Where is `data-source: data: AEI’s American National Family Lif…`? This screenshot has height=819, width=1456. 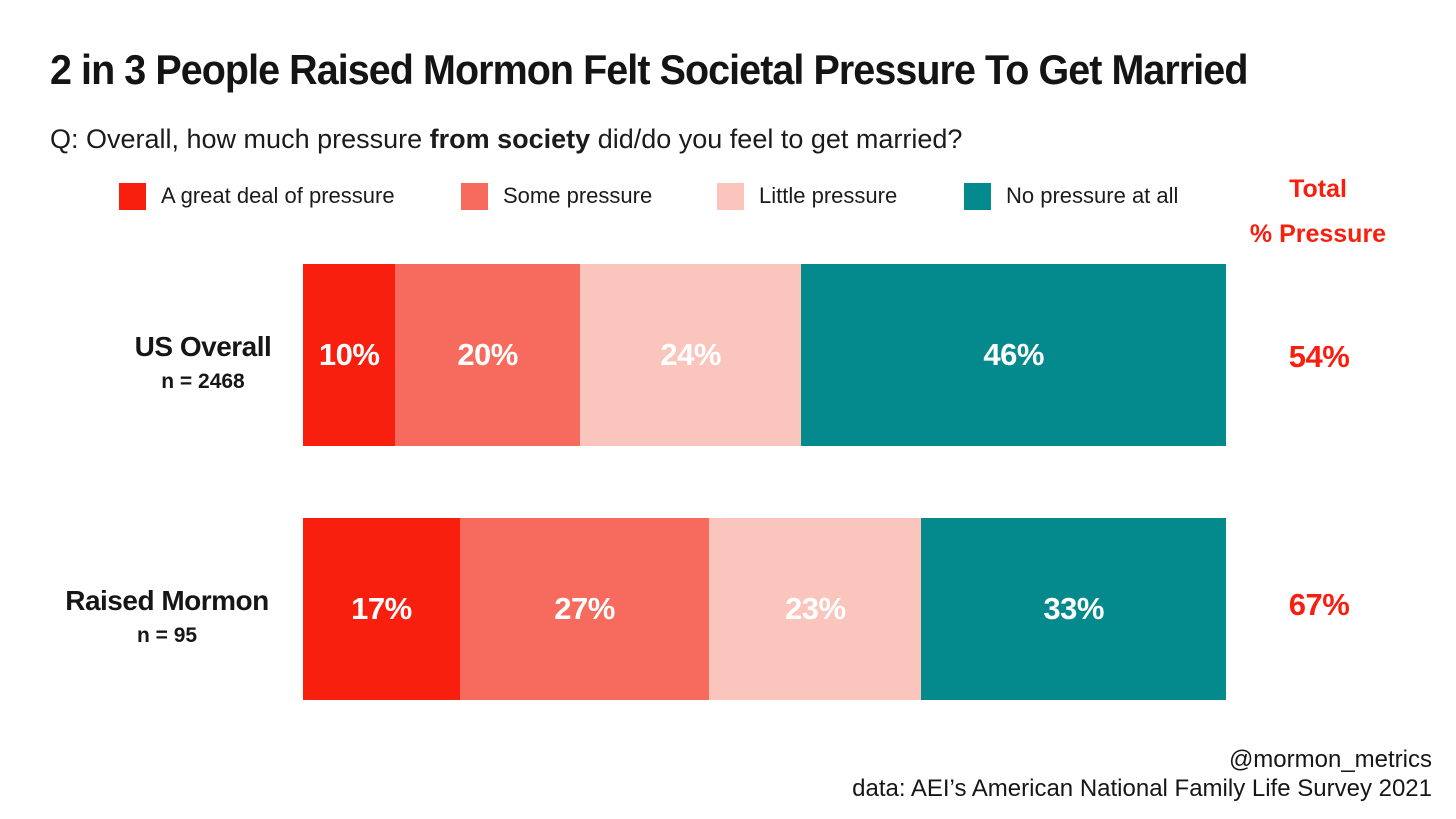
data-source: data: AEI’s American National Family Lif… is located at coordinates (1142, 788).